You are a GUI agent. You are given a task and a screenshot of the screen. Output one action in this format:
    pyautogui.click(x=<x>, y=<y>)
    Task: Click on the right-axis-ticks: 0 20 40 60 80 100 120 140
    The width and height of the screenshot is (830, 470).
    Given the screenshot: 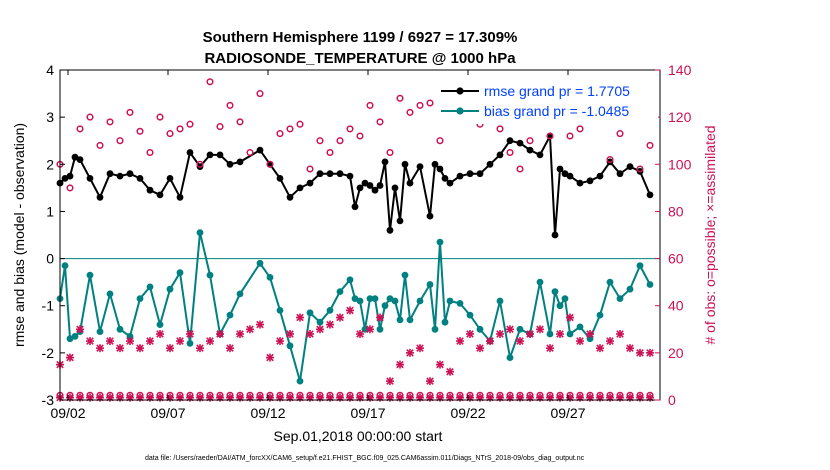 What is the action you would take?
    pyautogui.click(x=673, y=235)
    